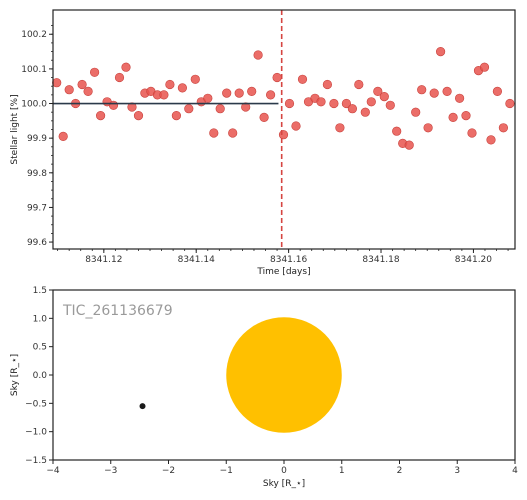  What do you see at coordinates (36, 404) in the screenshot?
I see `y-tick-label: −0.5` at bounding box center [36, 404].